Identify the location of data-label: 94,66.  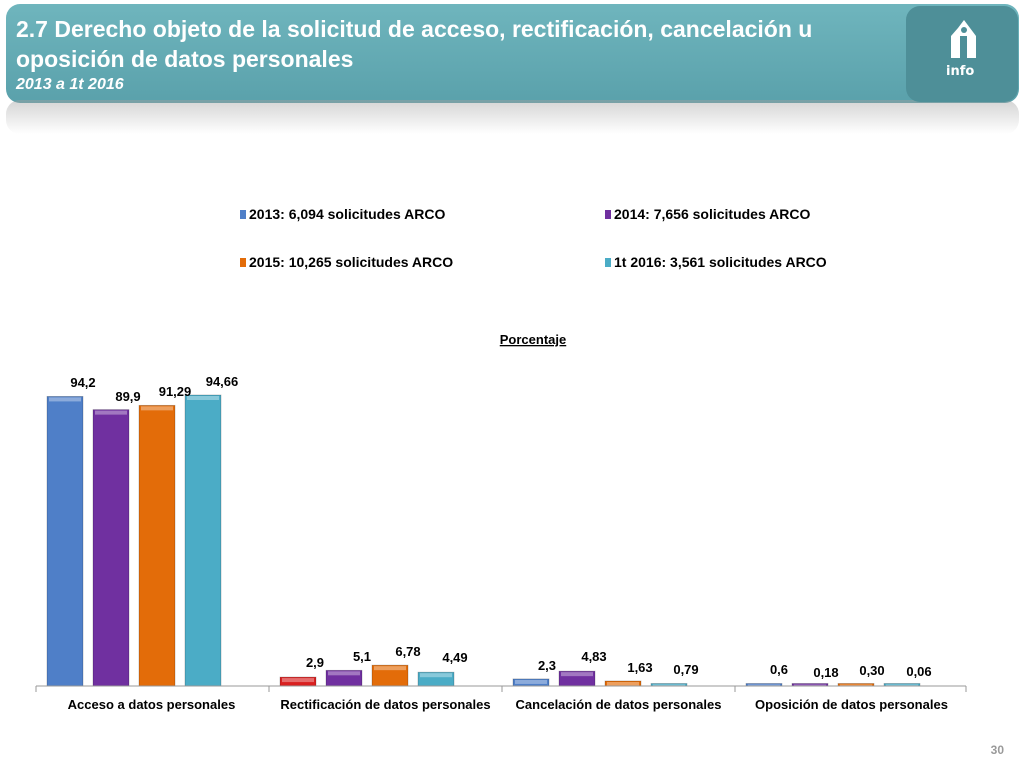
(222, 381).